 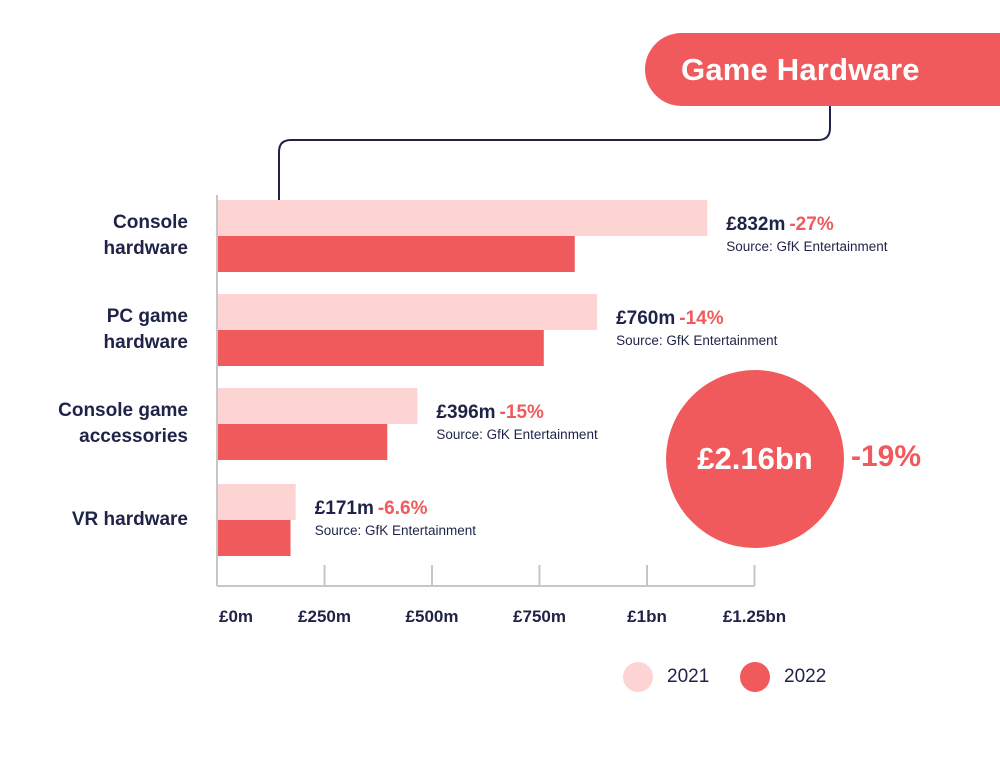 I want to click on value-source-0: Source: GfK Entertainment, so click(x=807, y=246).